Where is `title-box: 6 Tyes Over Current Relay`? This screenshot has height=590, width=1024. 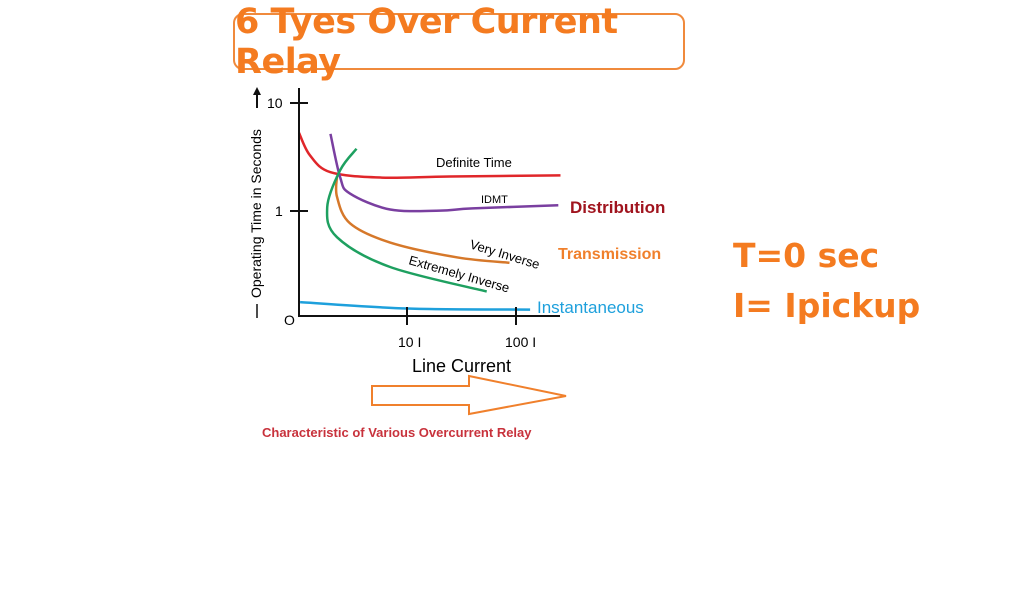
title-box: 6 Tyes Over Current Relay is located at coordinates (459, 42).